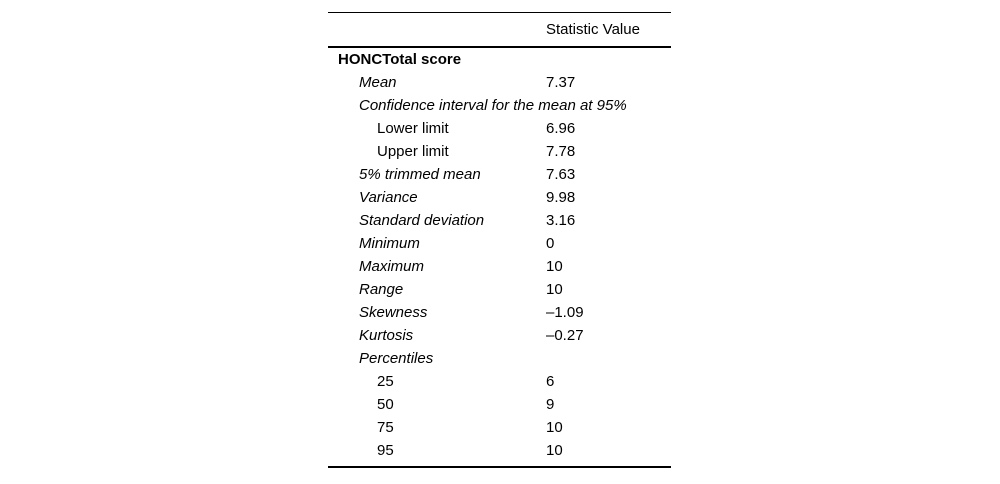  I want to click on stat-value: 6, so click(550, 381).